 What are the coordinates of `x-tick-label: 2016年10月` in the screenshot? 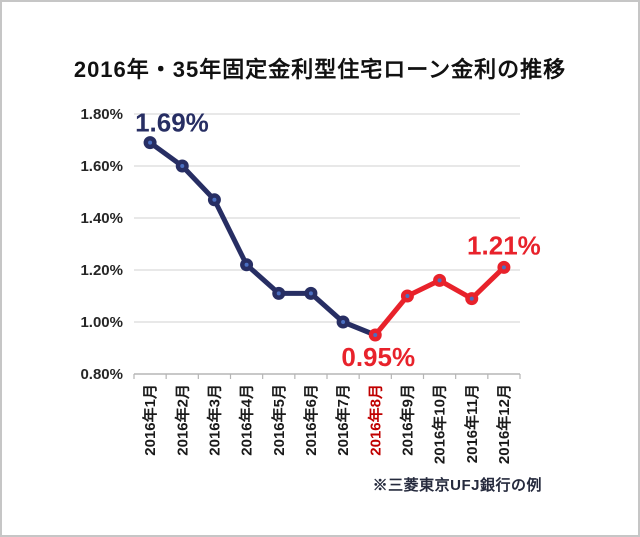 It's located at (440, 424).